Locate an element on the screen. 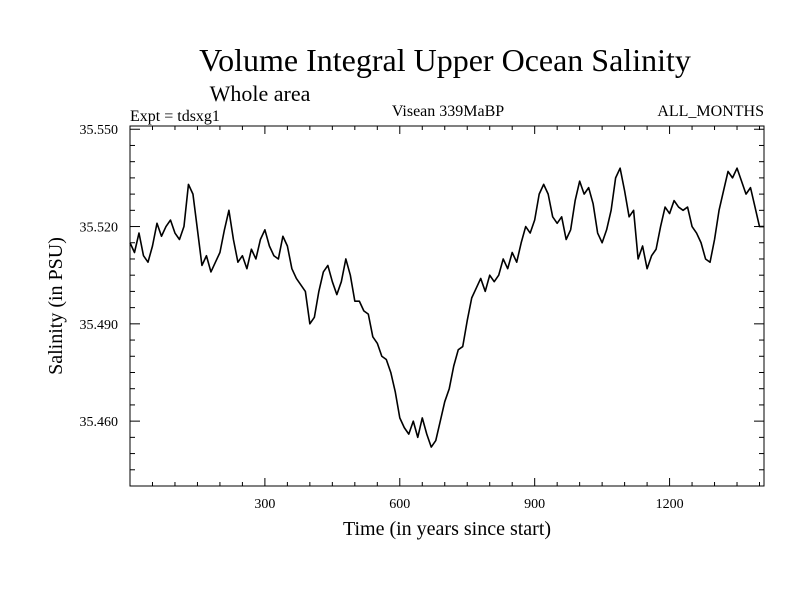 The width and height of the screenshot is (800, 605). chart-subtitle: Whole area is located at coordinates (260, 93).